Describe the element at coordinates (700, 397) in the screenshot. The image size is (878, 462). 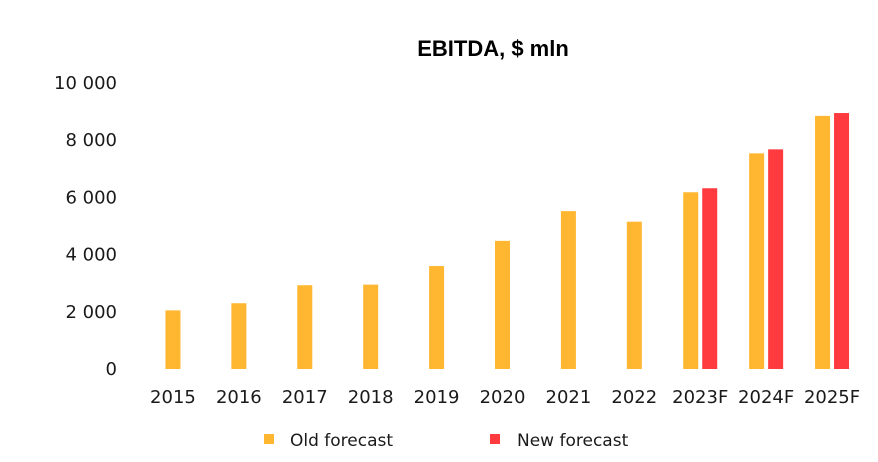
I see `x-tick-label: 2023F` at that location.